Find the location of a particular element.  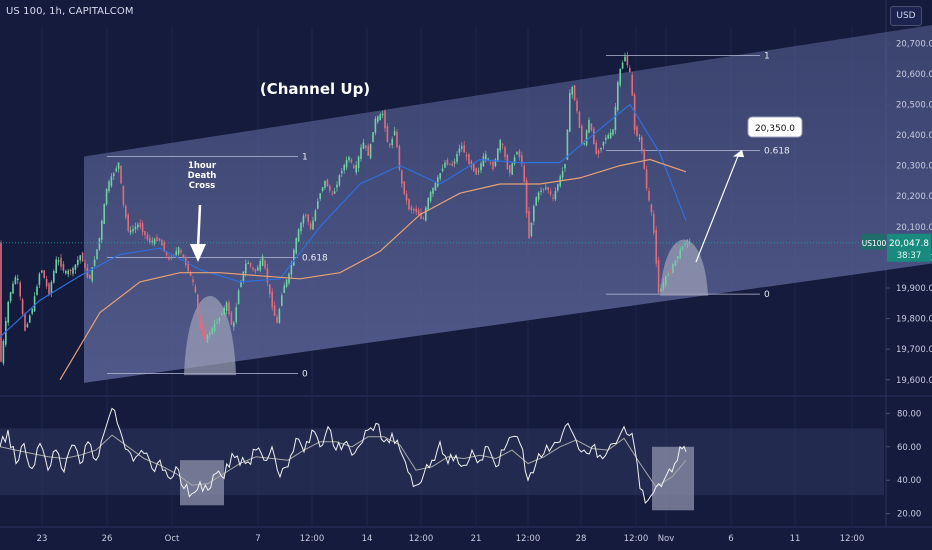

currency-button: USD is located at coordinates (906, 16).